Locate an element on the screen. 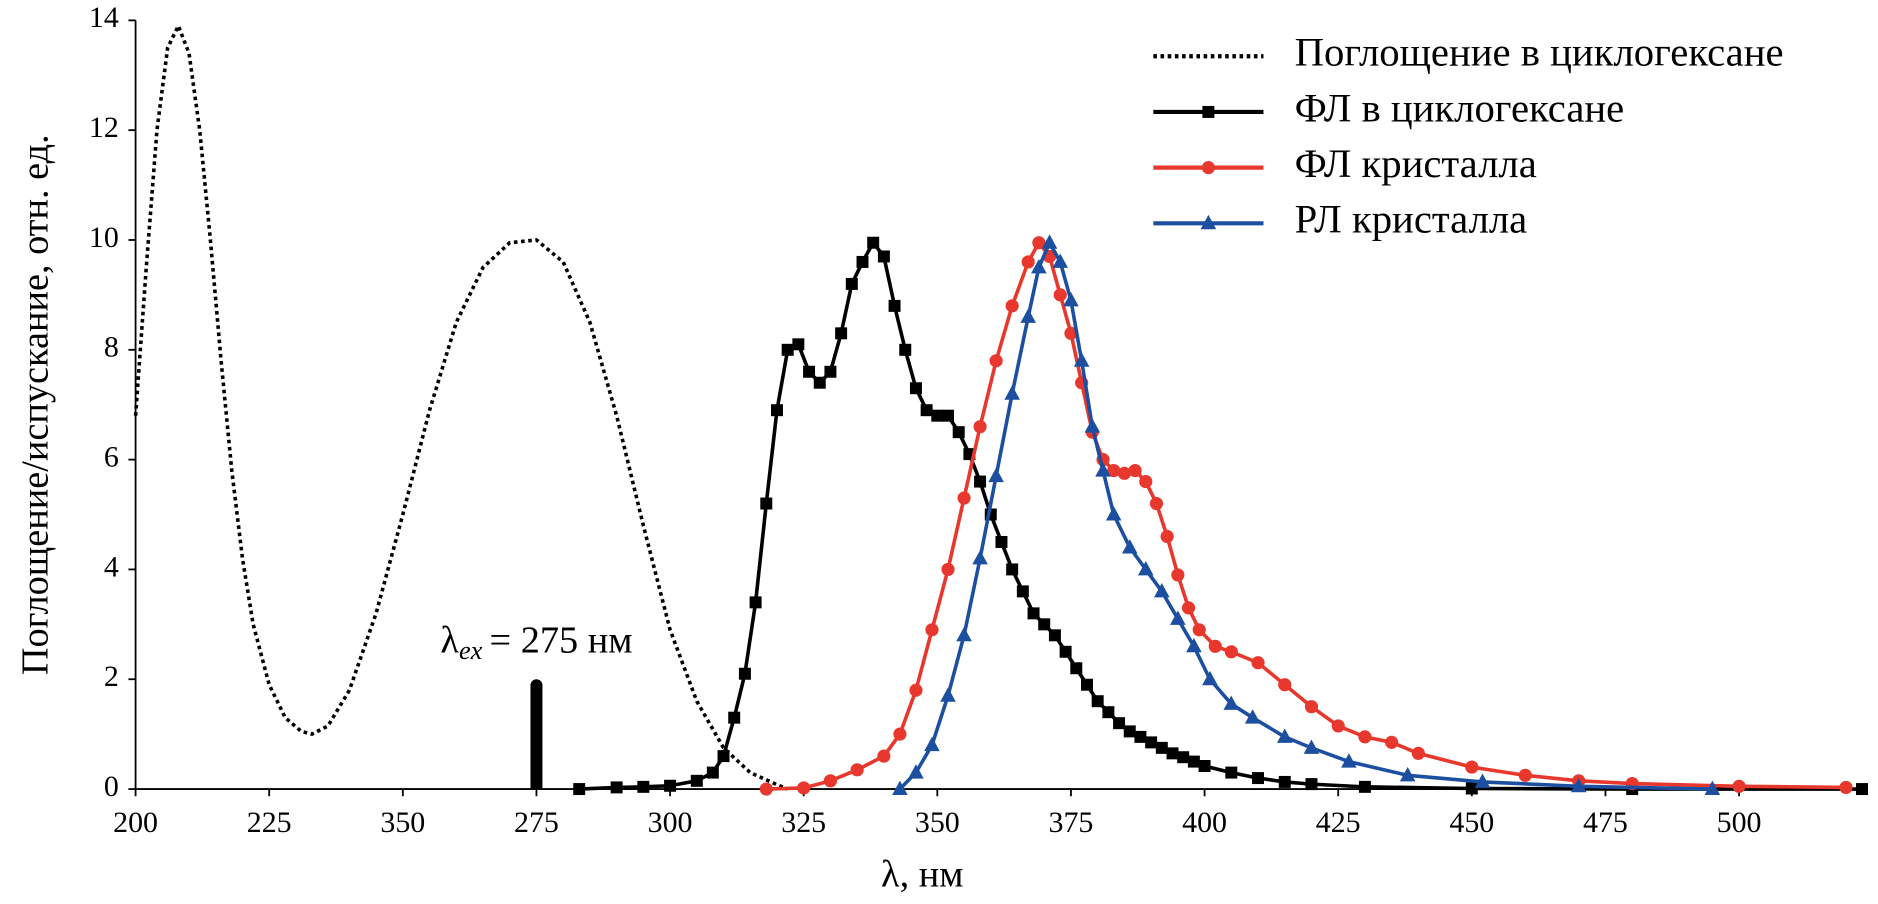 The image size is (1878, 904). x-tick-label: 475 is located at coordinates (1605, 822).